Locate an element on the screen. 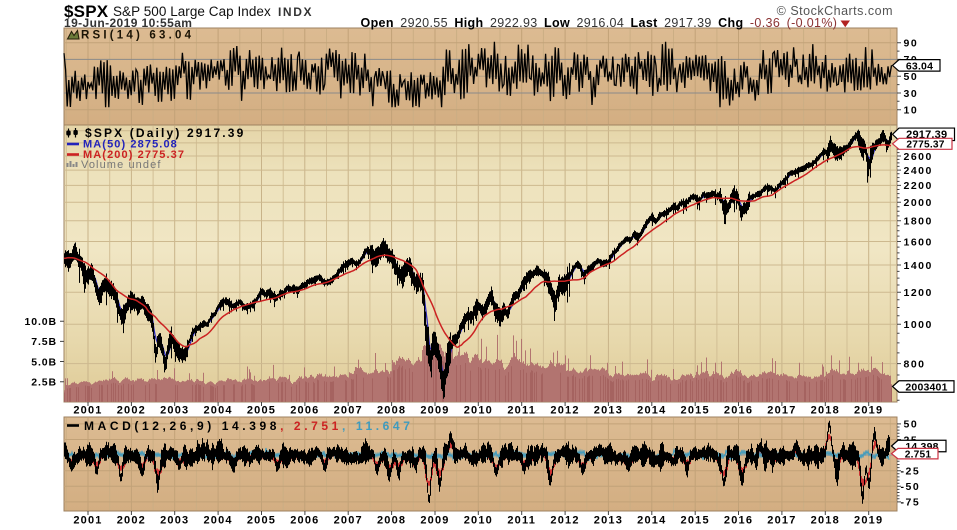  svg-text: 5.0B is located at coordinates (44, 362).